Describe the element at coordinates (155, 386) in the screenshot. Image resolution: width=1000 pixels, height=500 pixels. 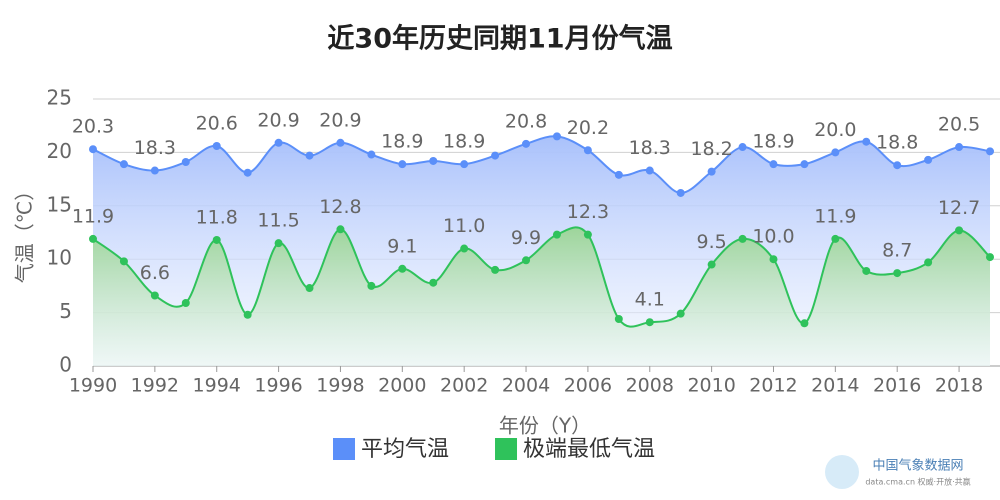
I see `x-tick-label: 1992` at that location.